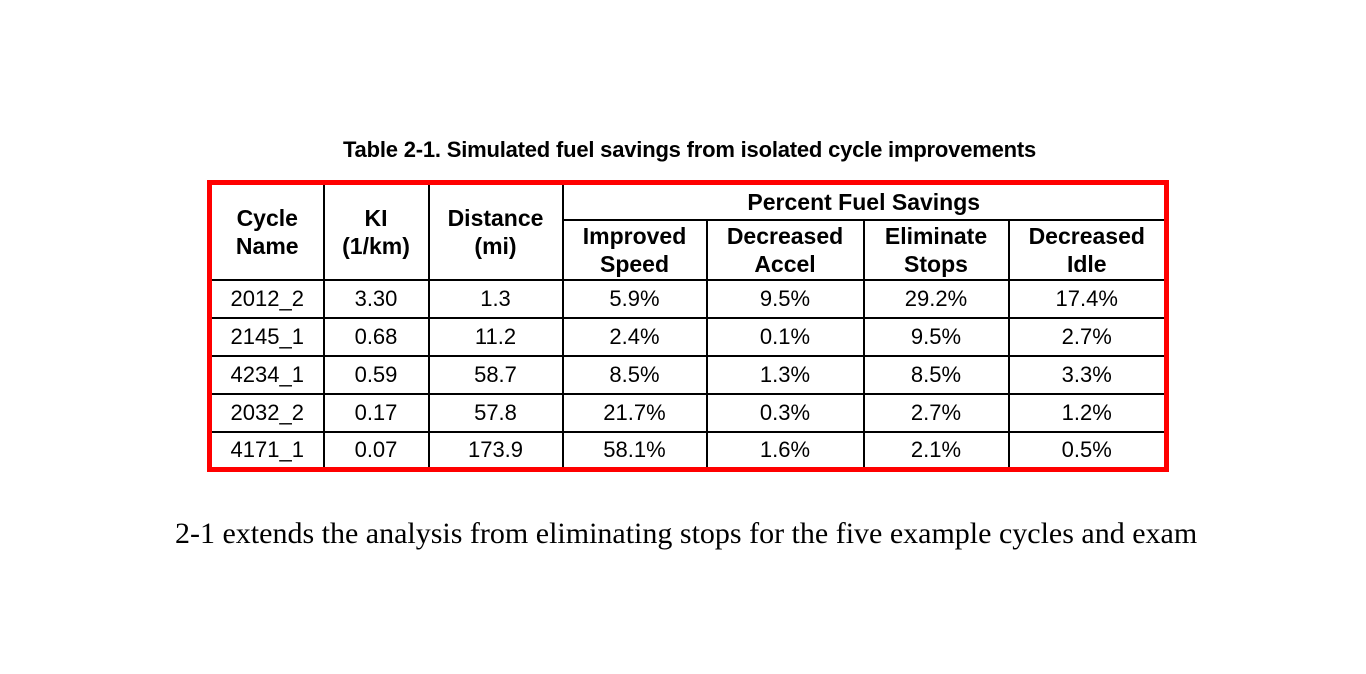 This screenshot has width=1366, height=674. What do you see at coordinates (1087, 374) in the screenshot?
I see `cell-decreased-idle: 3.3%` at bounding box center [1087, 374].